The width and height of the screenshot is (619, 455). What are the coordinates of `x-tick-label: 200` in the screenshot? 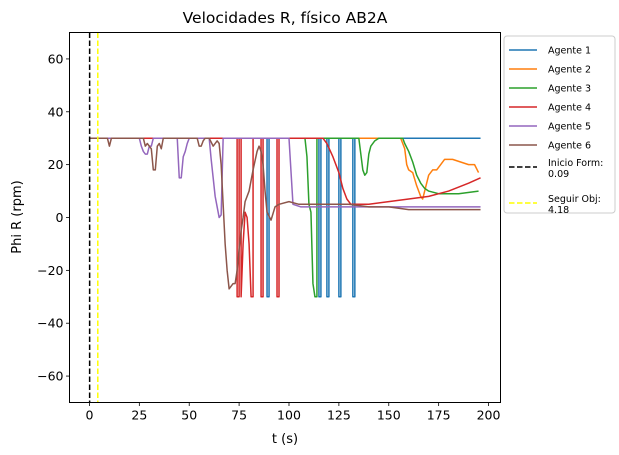 It's located at (489, 415).